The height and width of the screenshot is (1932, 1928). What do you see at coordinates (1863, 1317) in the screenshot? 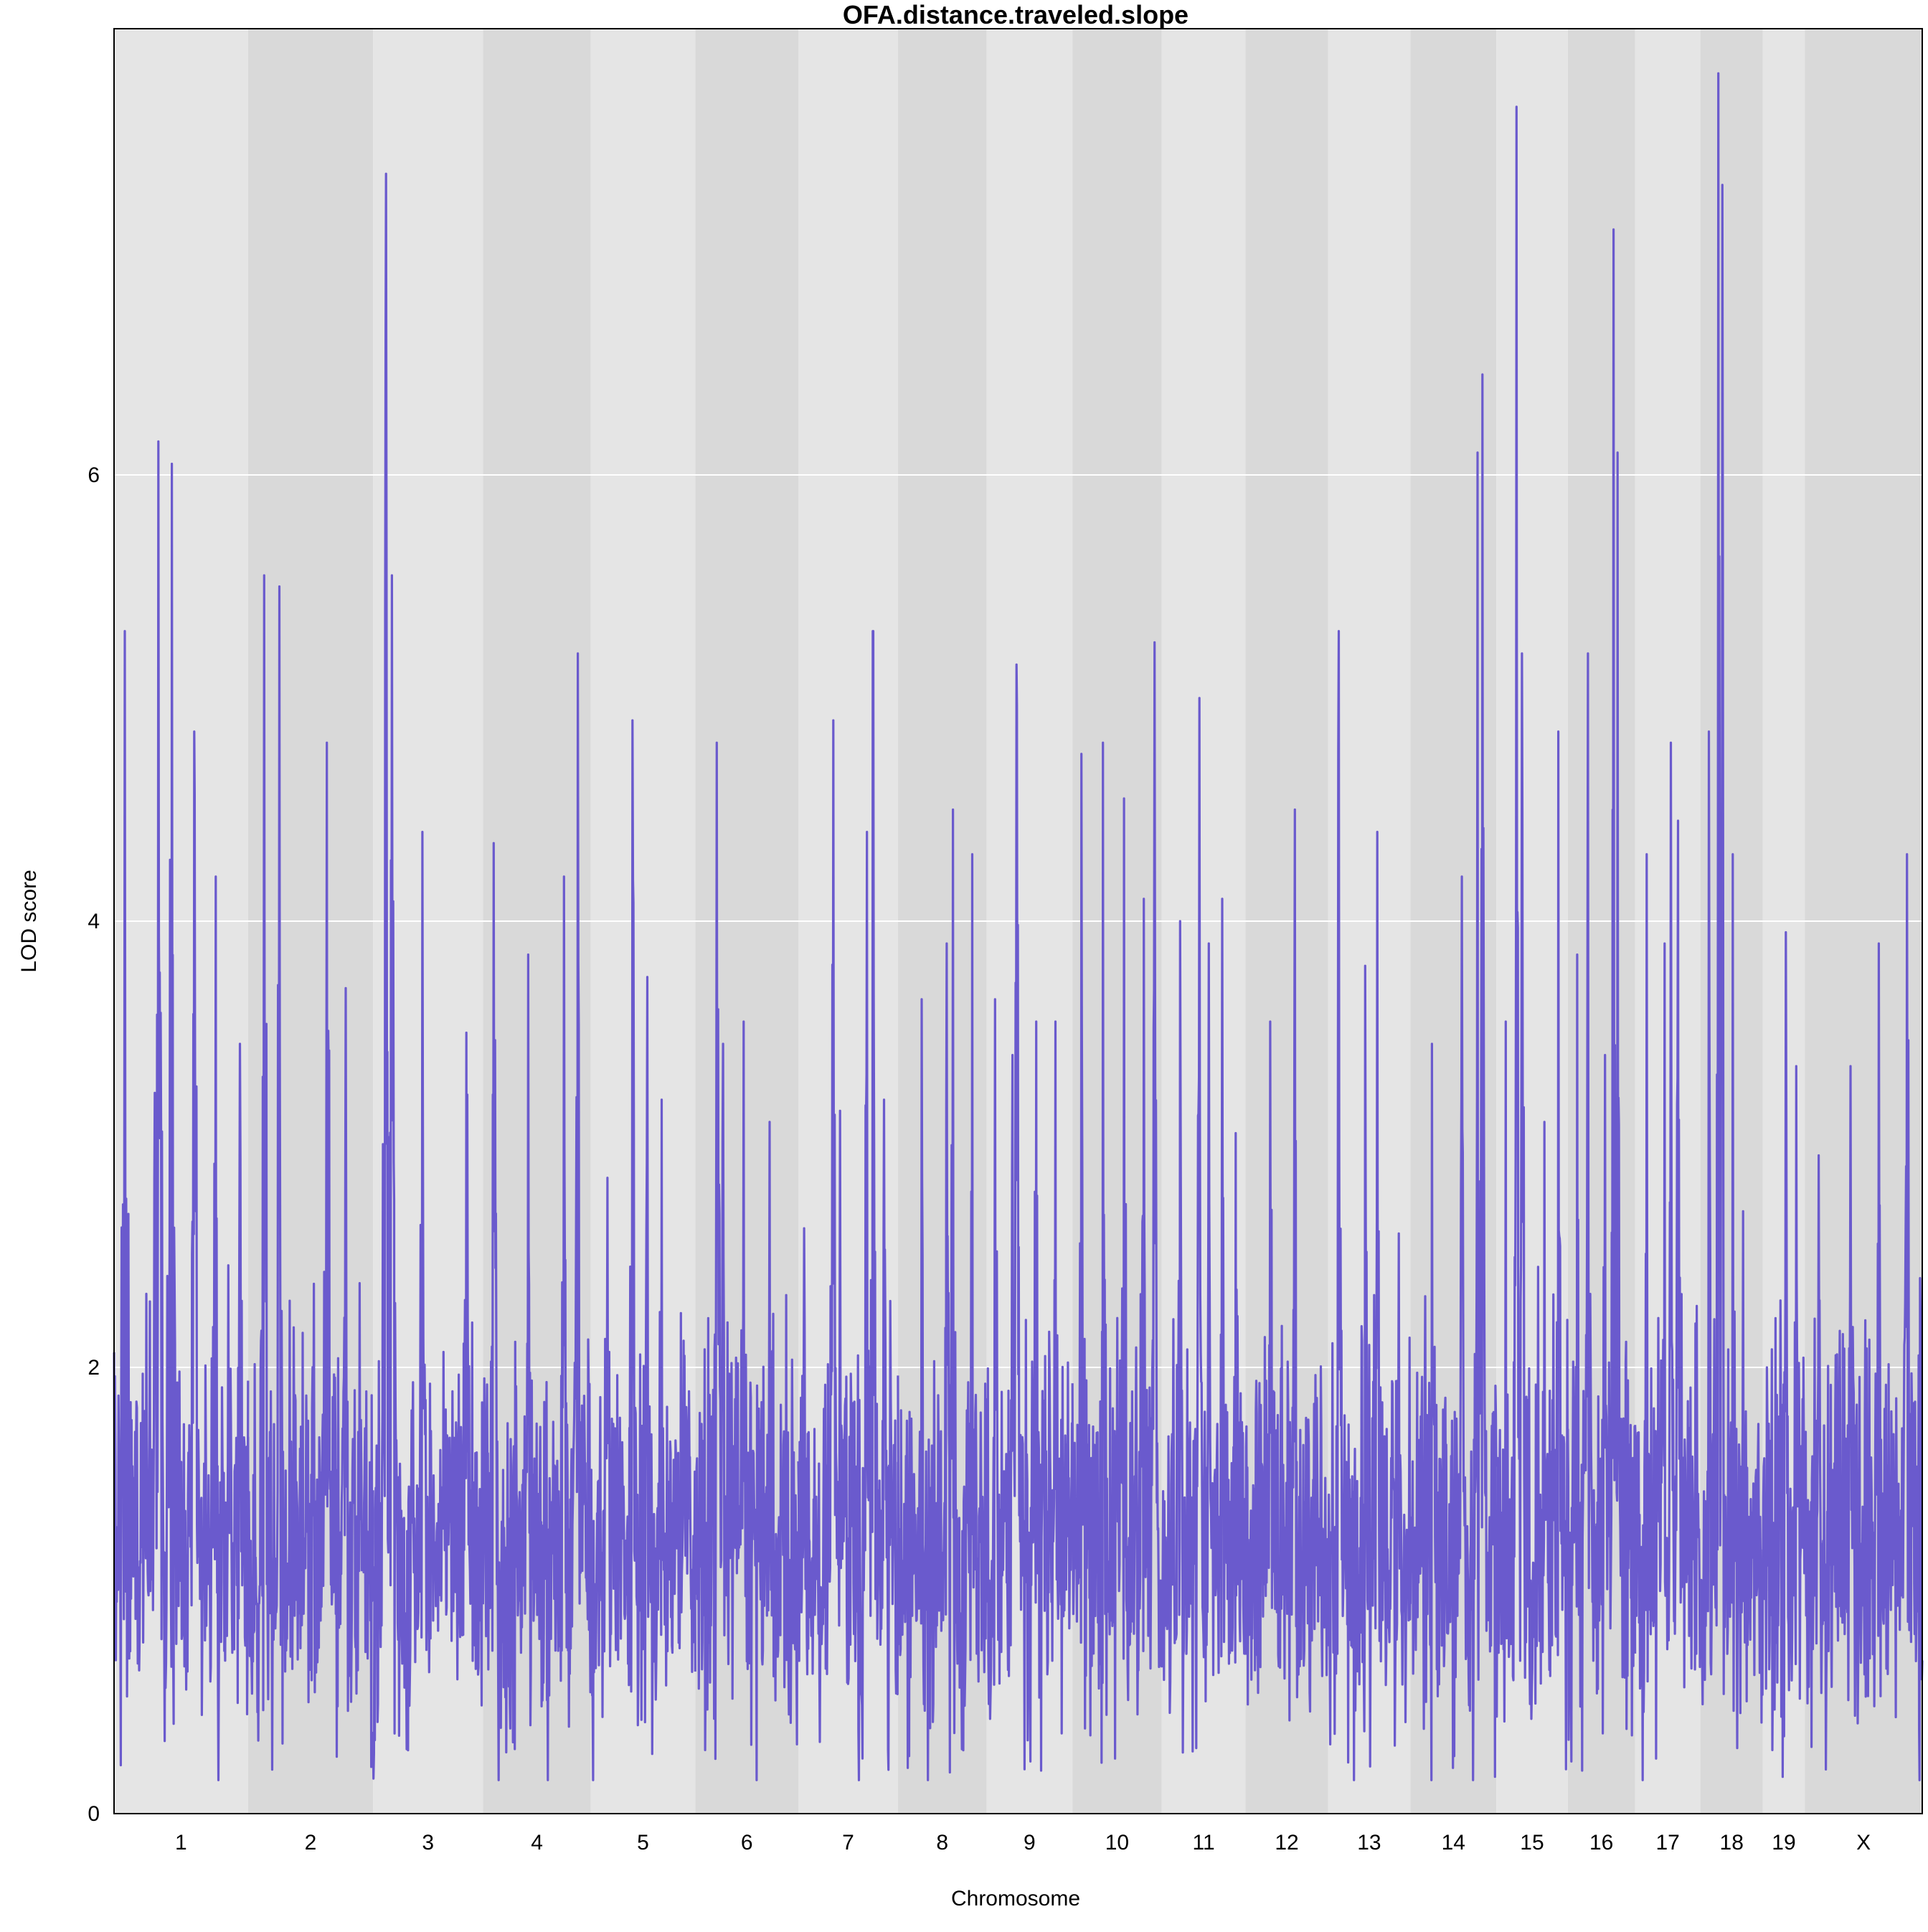
I see `lod-line-chr-X` at bounding box center [1863, 1317].